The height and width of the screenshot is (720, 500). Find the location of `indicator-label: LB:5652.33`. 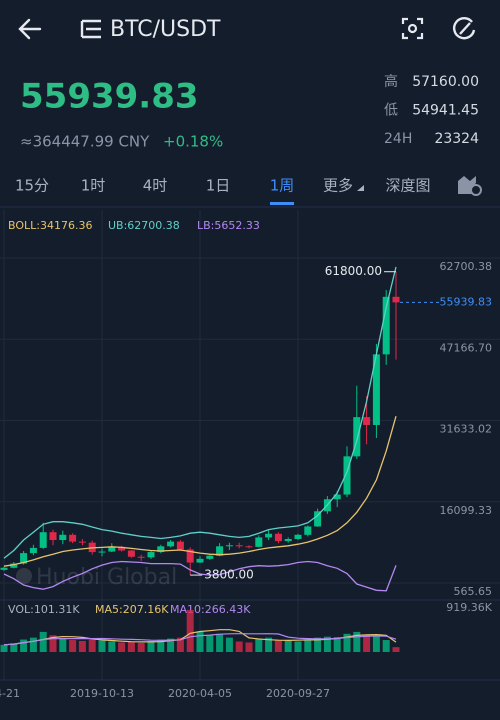

indicator-label: LB:5652.33 is located at coordinates (228, 225).